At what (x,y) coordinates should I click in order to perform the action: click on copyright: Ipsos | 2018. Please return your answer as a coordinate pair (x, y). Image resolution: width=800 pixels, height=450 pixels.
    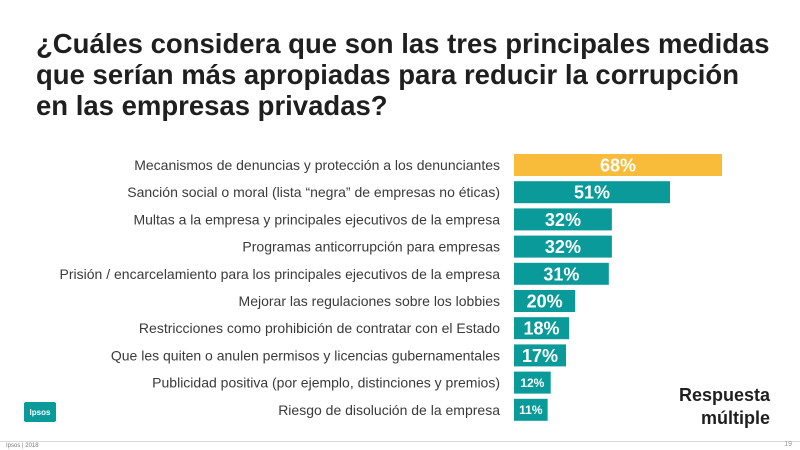
    Looking at the image, I should click on (22, 446).